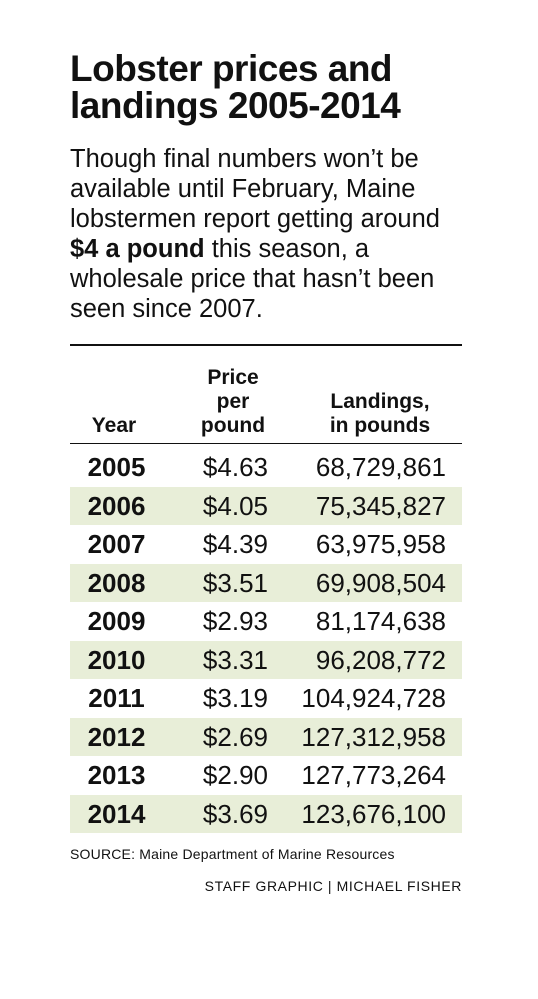  I want to click on cell-landings: 96,208,772, so click(380, 659).